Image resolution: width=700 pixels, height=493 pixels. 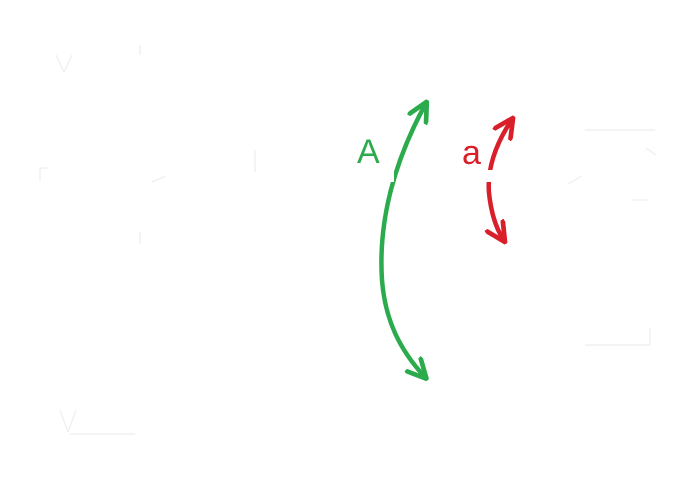 What do you see at coordinates (471, 153) in the screenshot?
I see `small-arc-label: a` at bounding box center [471, 153].